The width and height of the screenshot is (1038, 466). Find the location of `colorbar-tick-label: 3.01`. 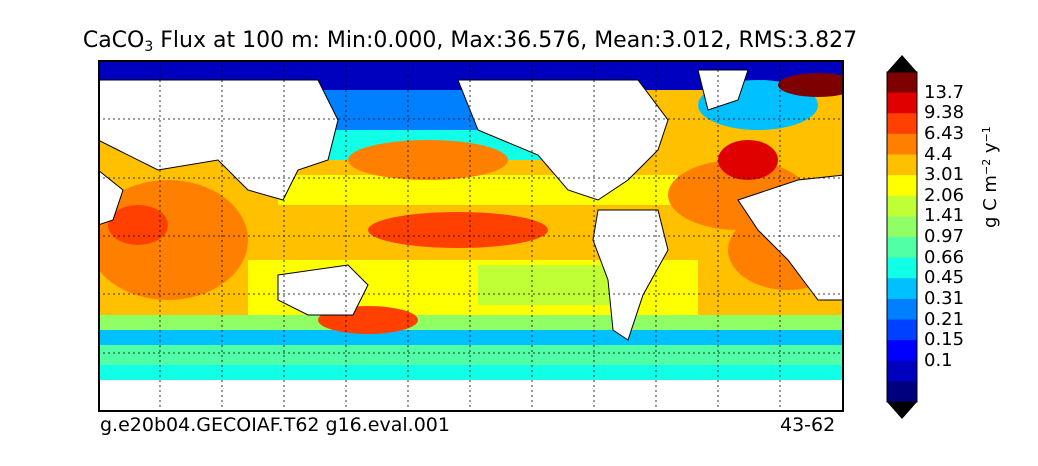

colorbar-tick-label: 3.01 is located at coordinates (944, 175).